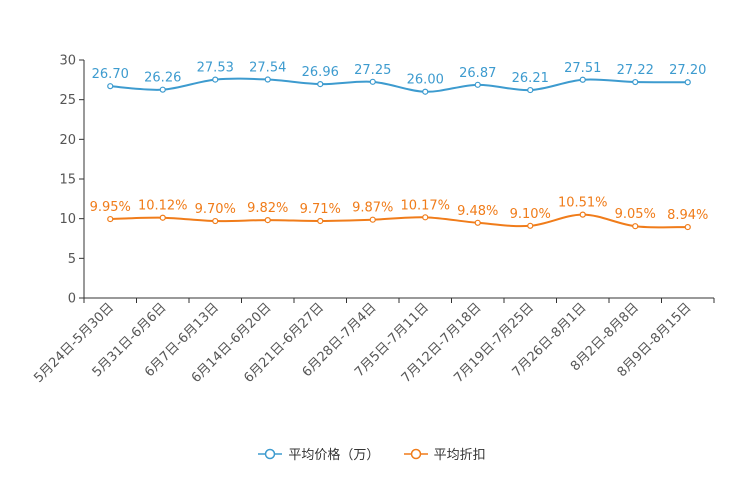 The image size is (744, 496). I want to click on y-tick-label: 15, so click(67, 180).